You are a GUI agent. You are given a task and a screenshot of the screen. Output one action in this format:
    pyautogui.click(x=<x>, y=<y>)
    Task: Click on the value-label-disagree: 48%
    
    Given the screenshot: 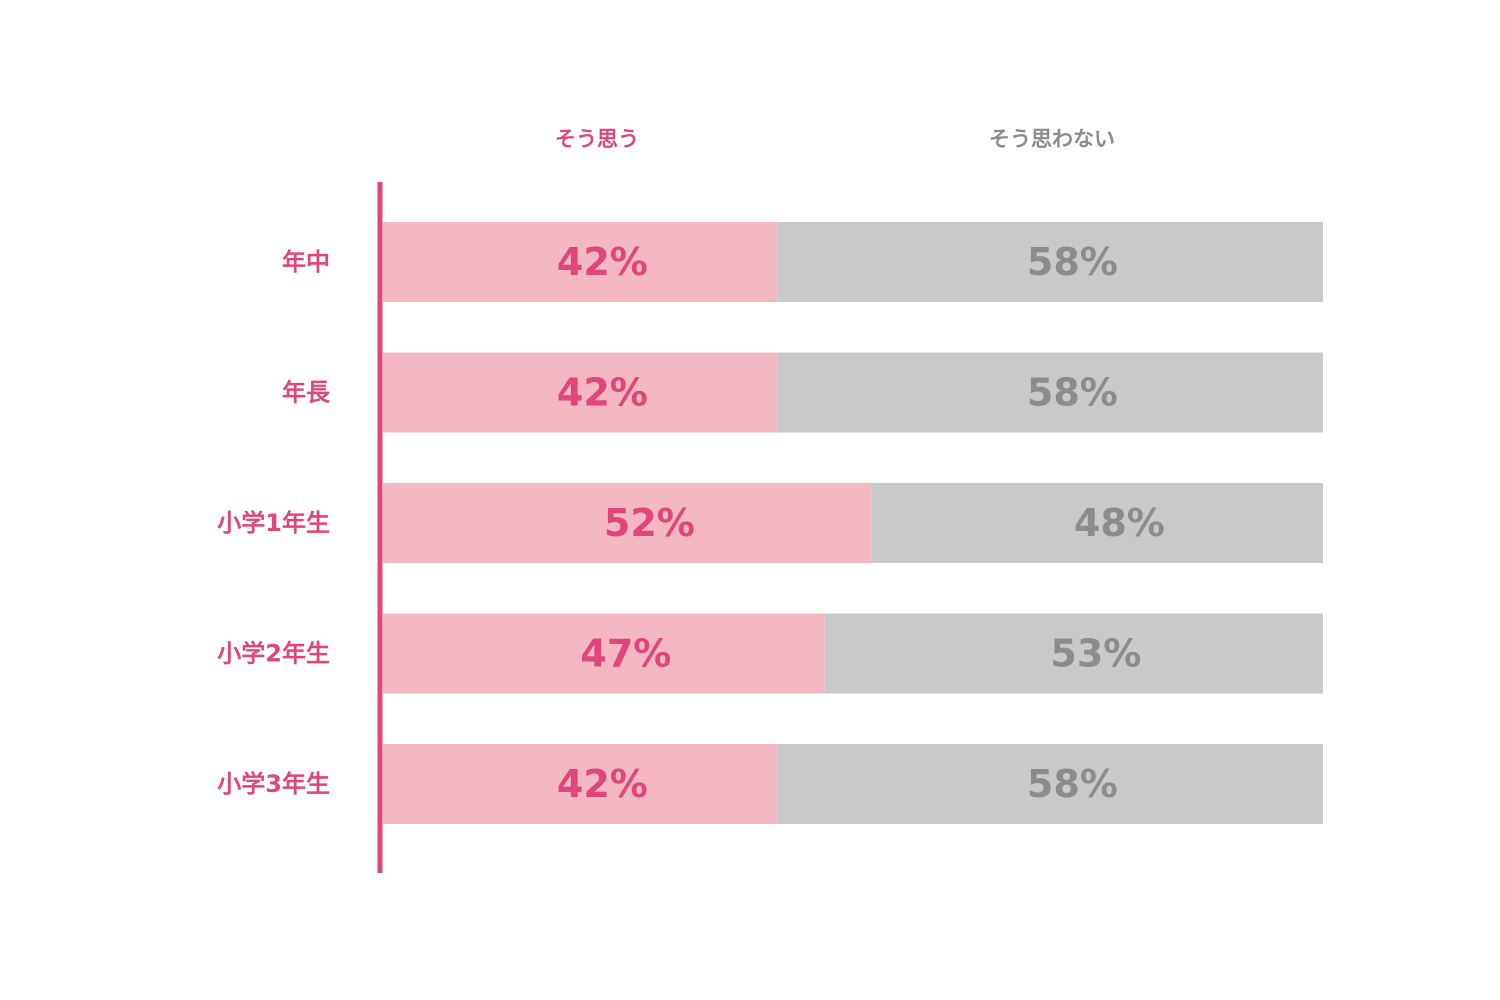 What is the action you would take?
    pyautogui.click(x=1119, y=523)
    